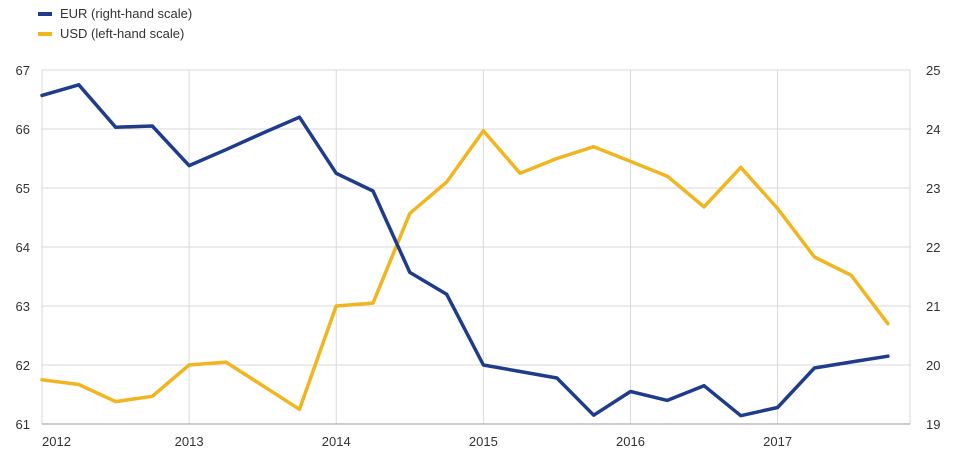 This screenshot has height=453, width=956. What do you see at coordinates (933, 306) in the screenshot?
I see `right-tick-label-2: 21` at bounding box center [933, 306].